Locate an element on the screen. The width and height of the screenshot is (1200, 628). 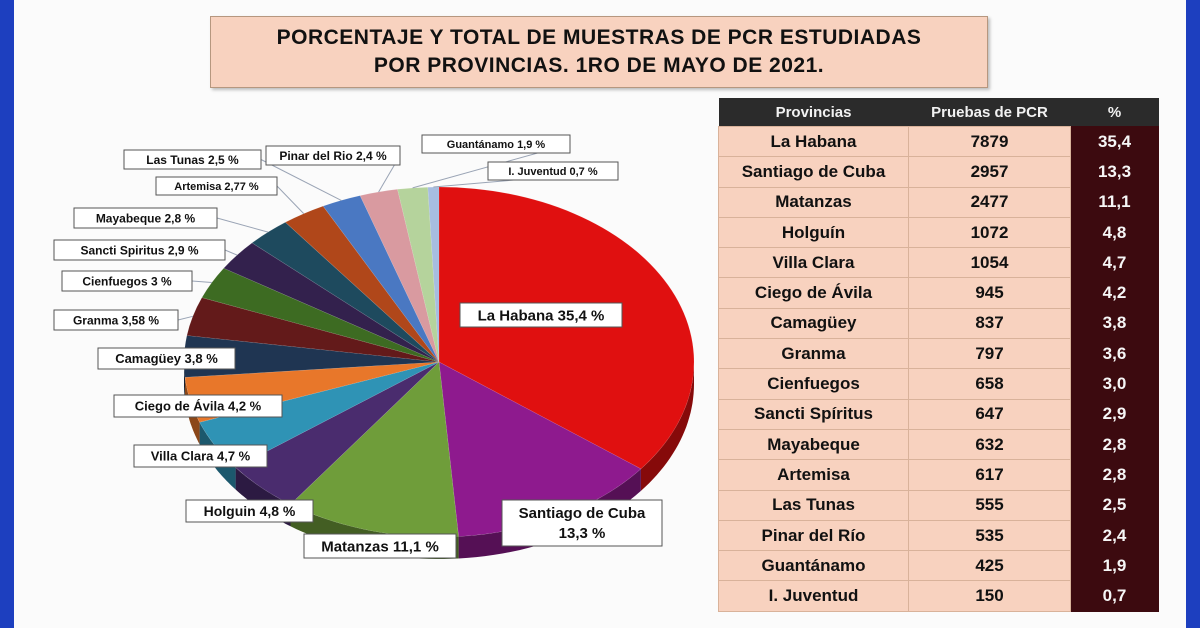
percent-cell: 0,7 is located at coordinates (1114, 596).